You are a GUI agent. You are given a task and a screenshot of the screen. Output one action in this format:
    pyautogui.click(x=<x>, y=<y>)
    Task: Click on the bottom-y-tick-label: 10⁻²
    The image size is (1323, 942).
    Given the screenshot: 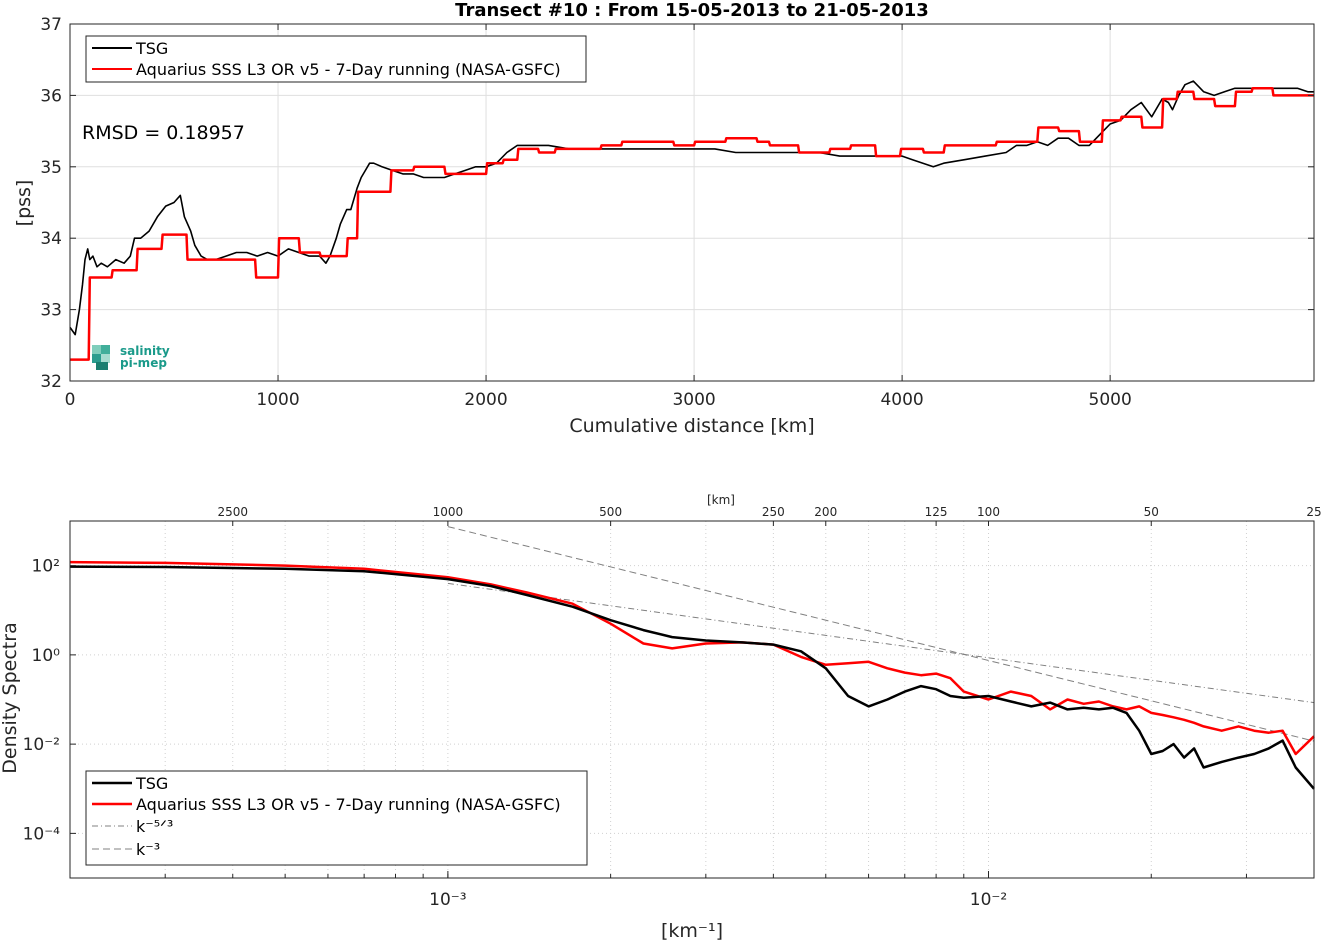 What is the action you would take?
    pyautogui.click(x=41, y=745)
    